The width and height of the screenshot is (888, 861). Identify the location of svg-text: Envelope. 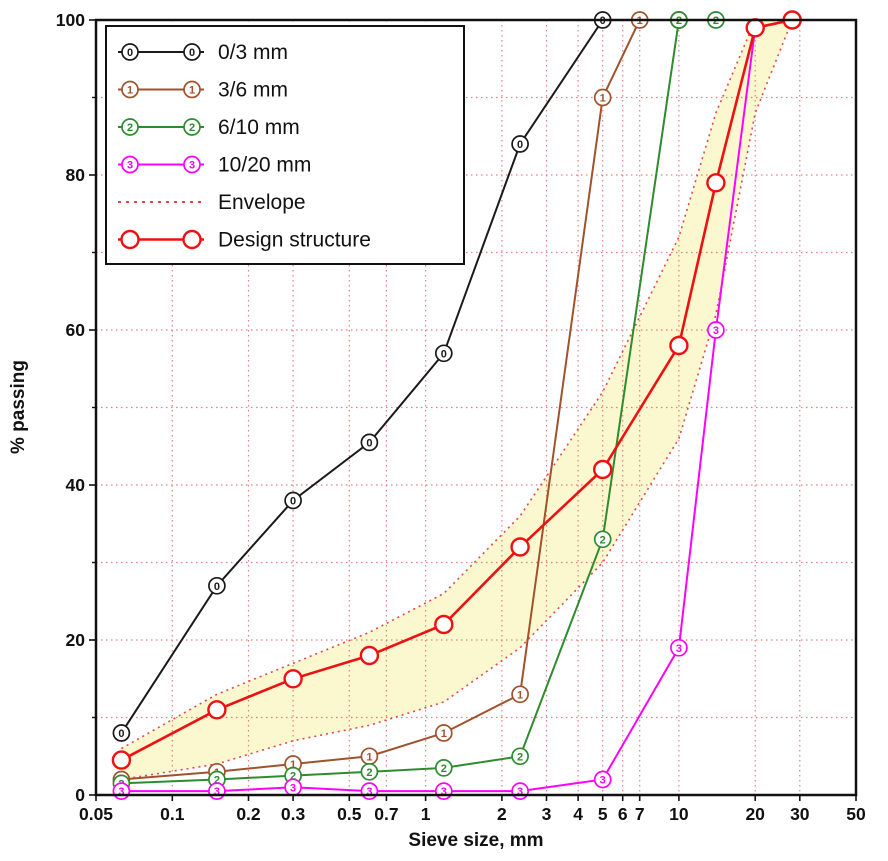
(262, 202).